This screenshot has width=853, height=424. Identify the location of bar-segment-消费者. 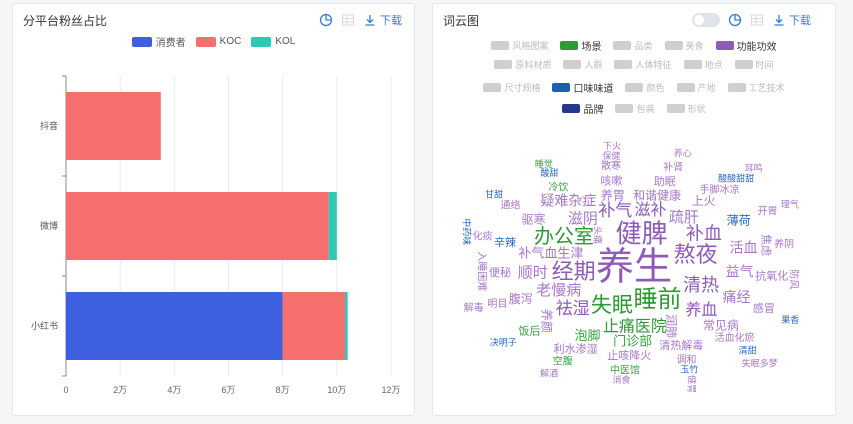
(174, 326).